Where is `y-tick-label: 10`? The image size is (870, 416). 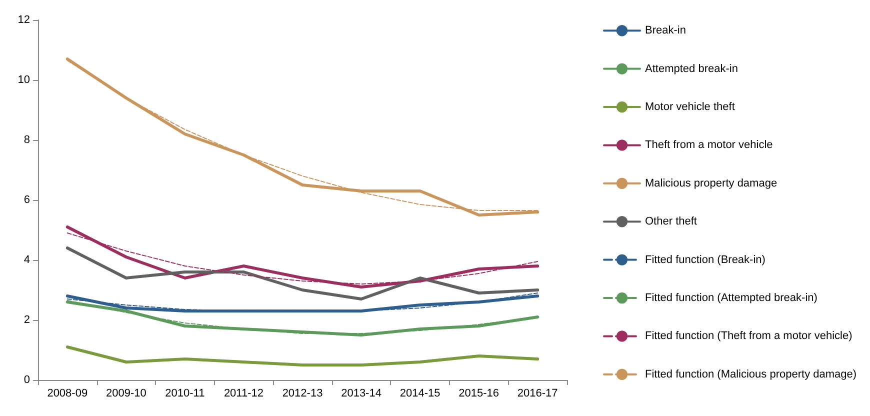 y-tick-label: 10 is located at coordinates (24, 80).